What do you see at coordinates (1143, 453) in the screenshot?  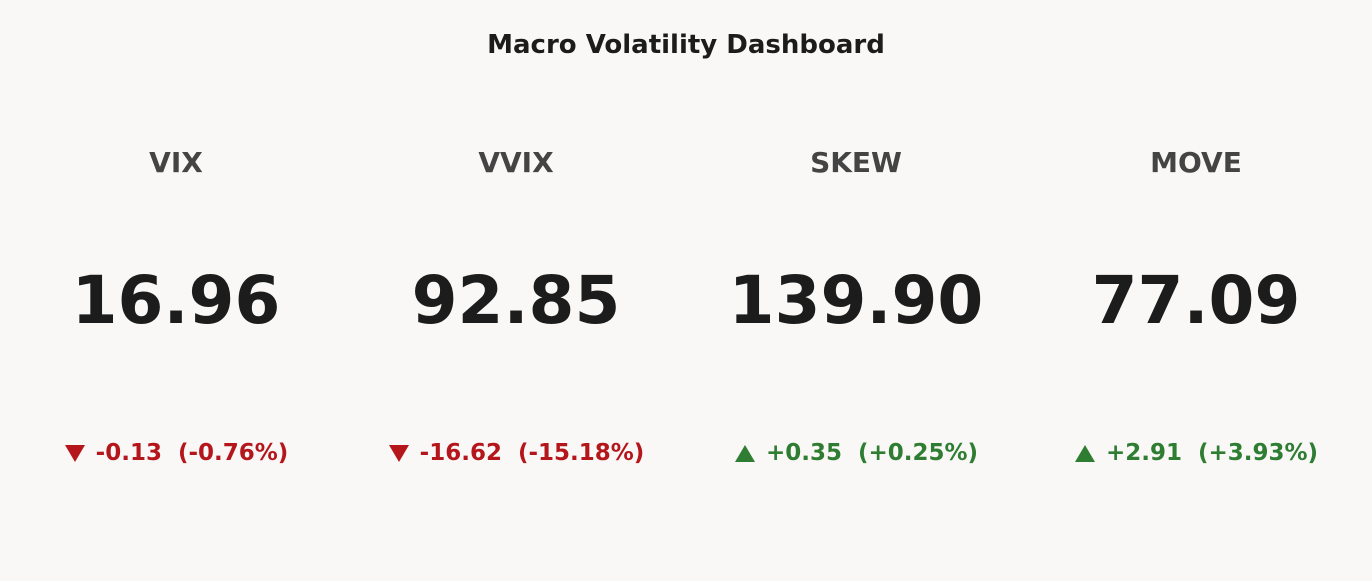 I see `change-value: +2.91` at bounding box center [1143, 453].